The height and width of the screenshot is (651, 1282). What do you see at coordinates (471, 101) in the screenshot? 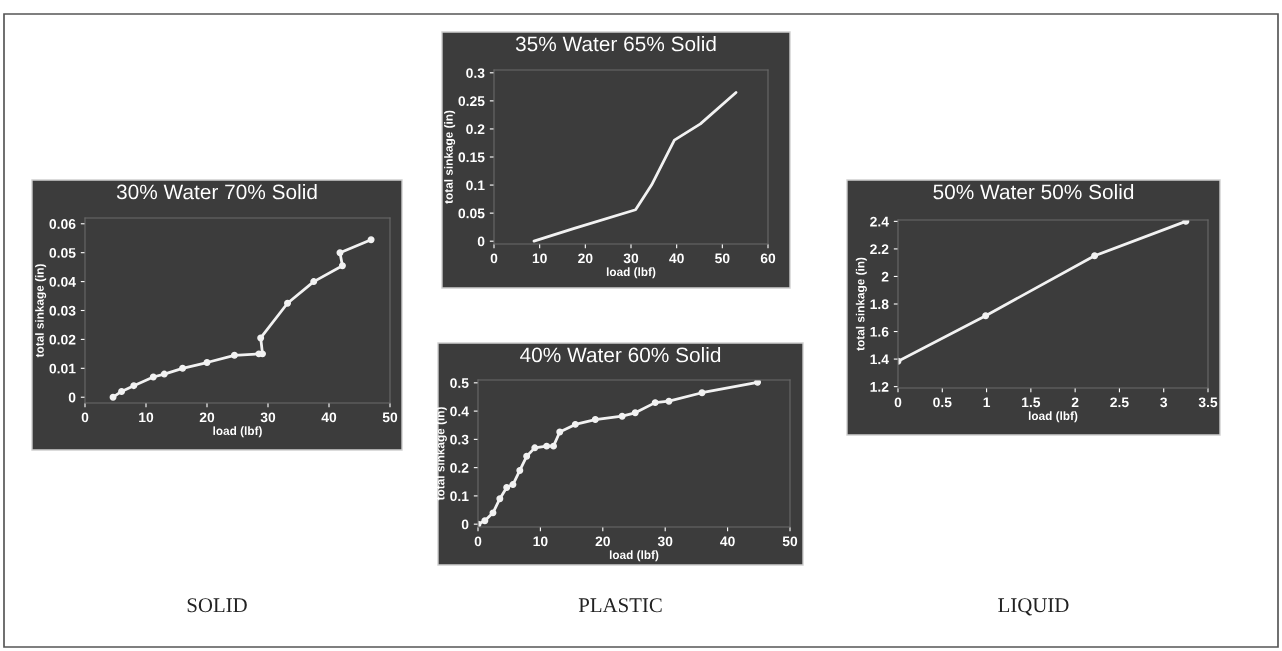
I see `y-tick-label: 0.25` at bounding box center [471, 101].